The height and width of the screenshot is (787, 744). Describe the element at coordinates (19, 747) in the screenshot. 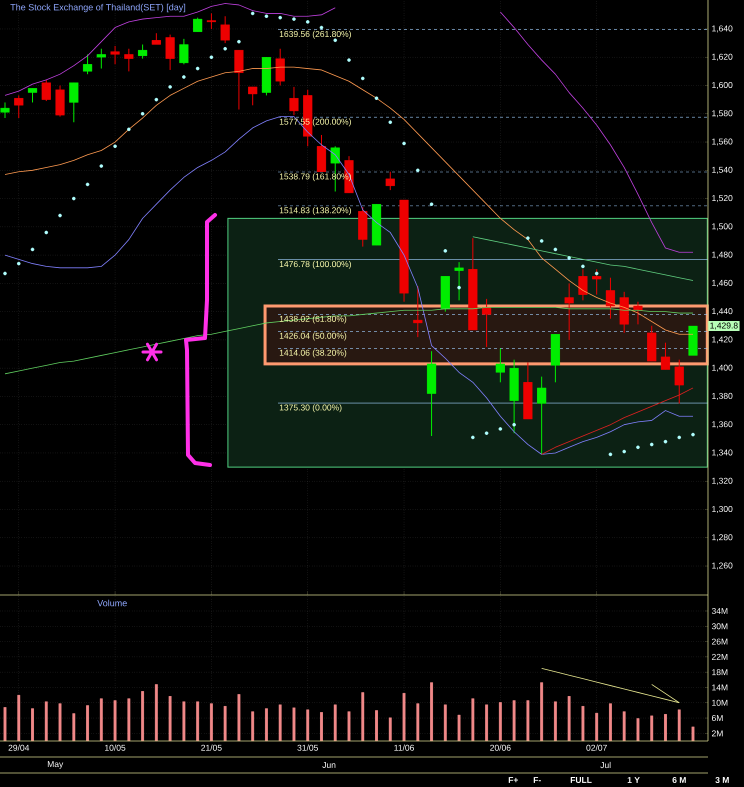

I see `x-tick-label: 29/04` at that location.